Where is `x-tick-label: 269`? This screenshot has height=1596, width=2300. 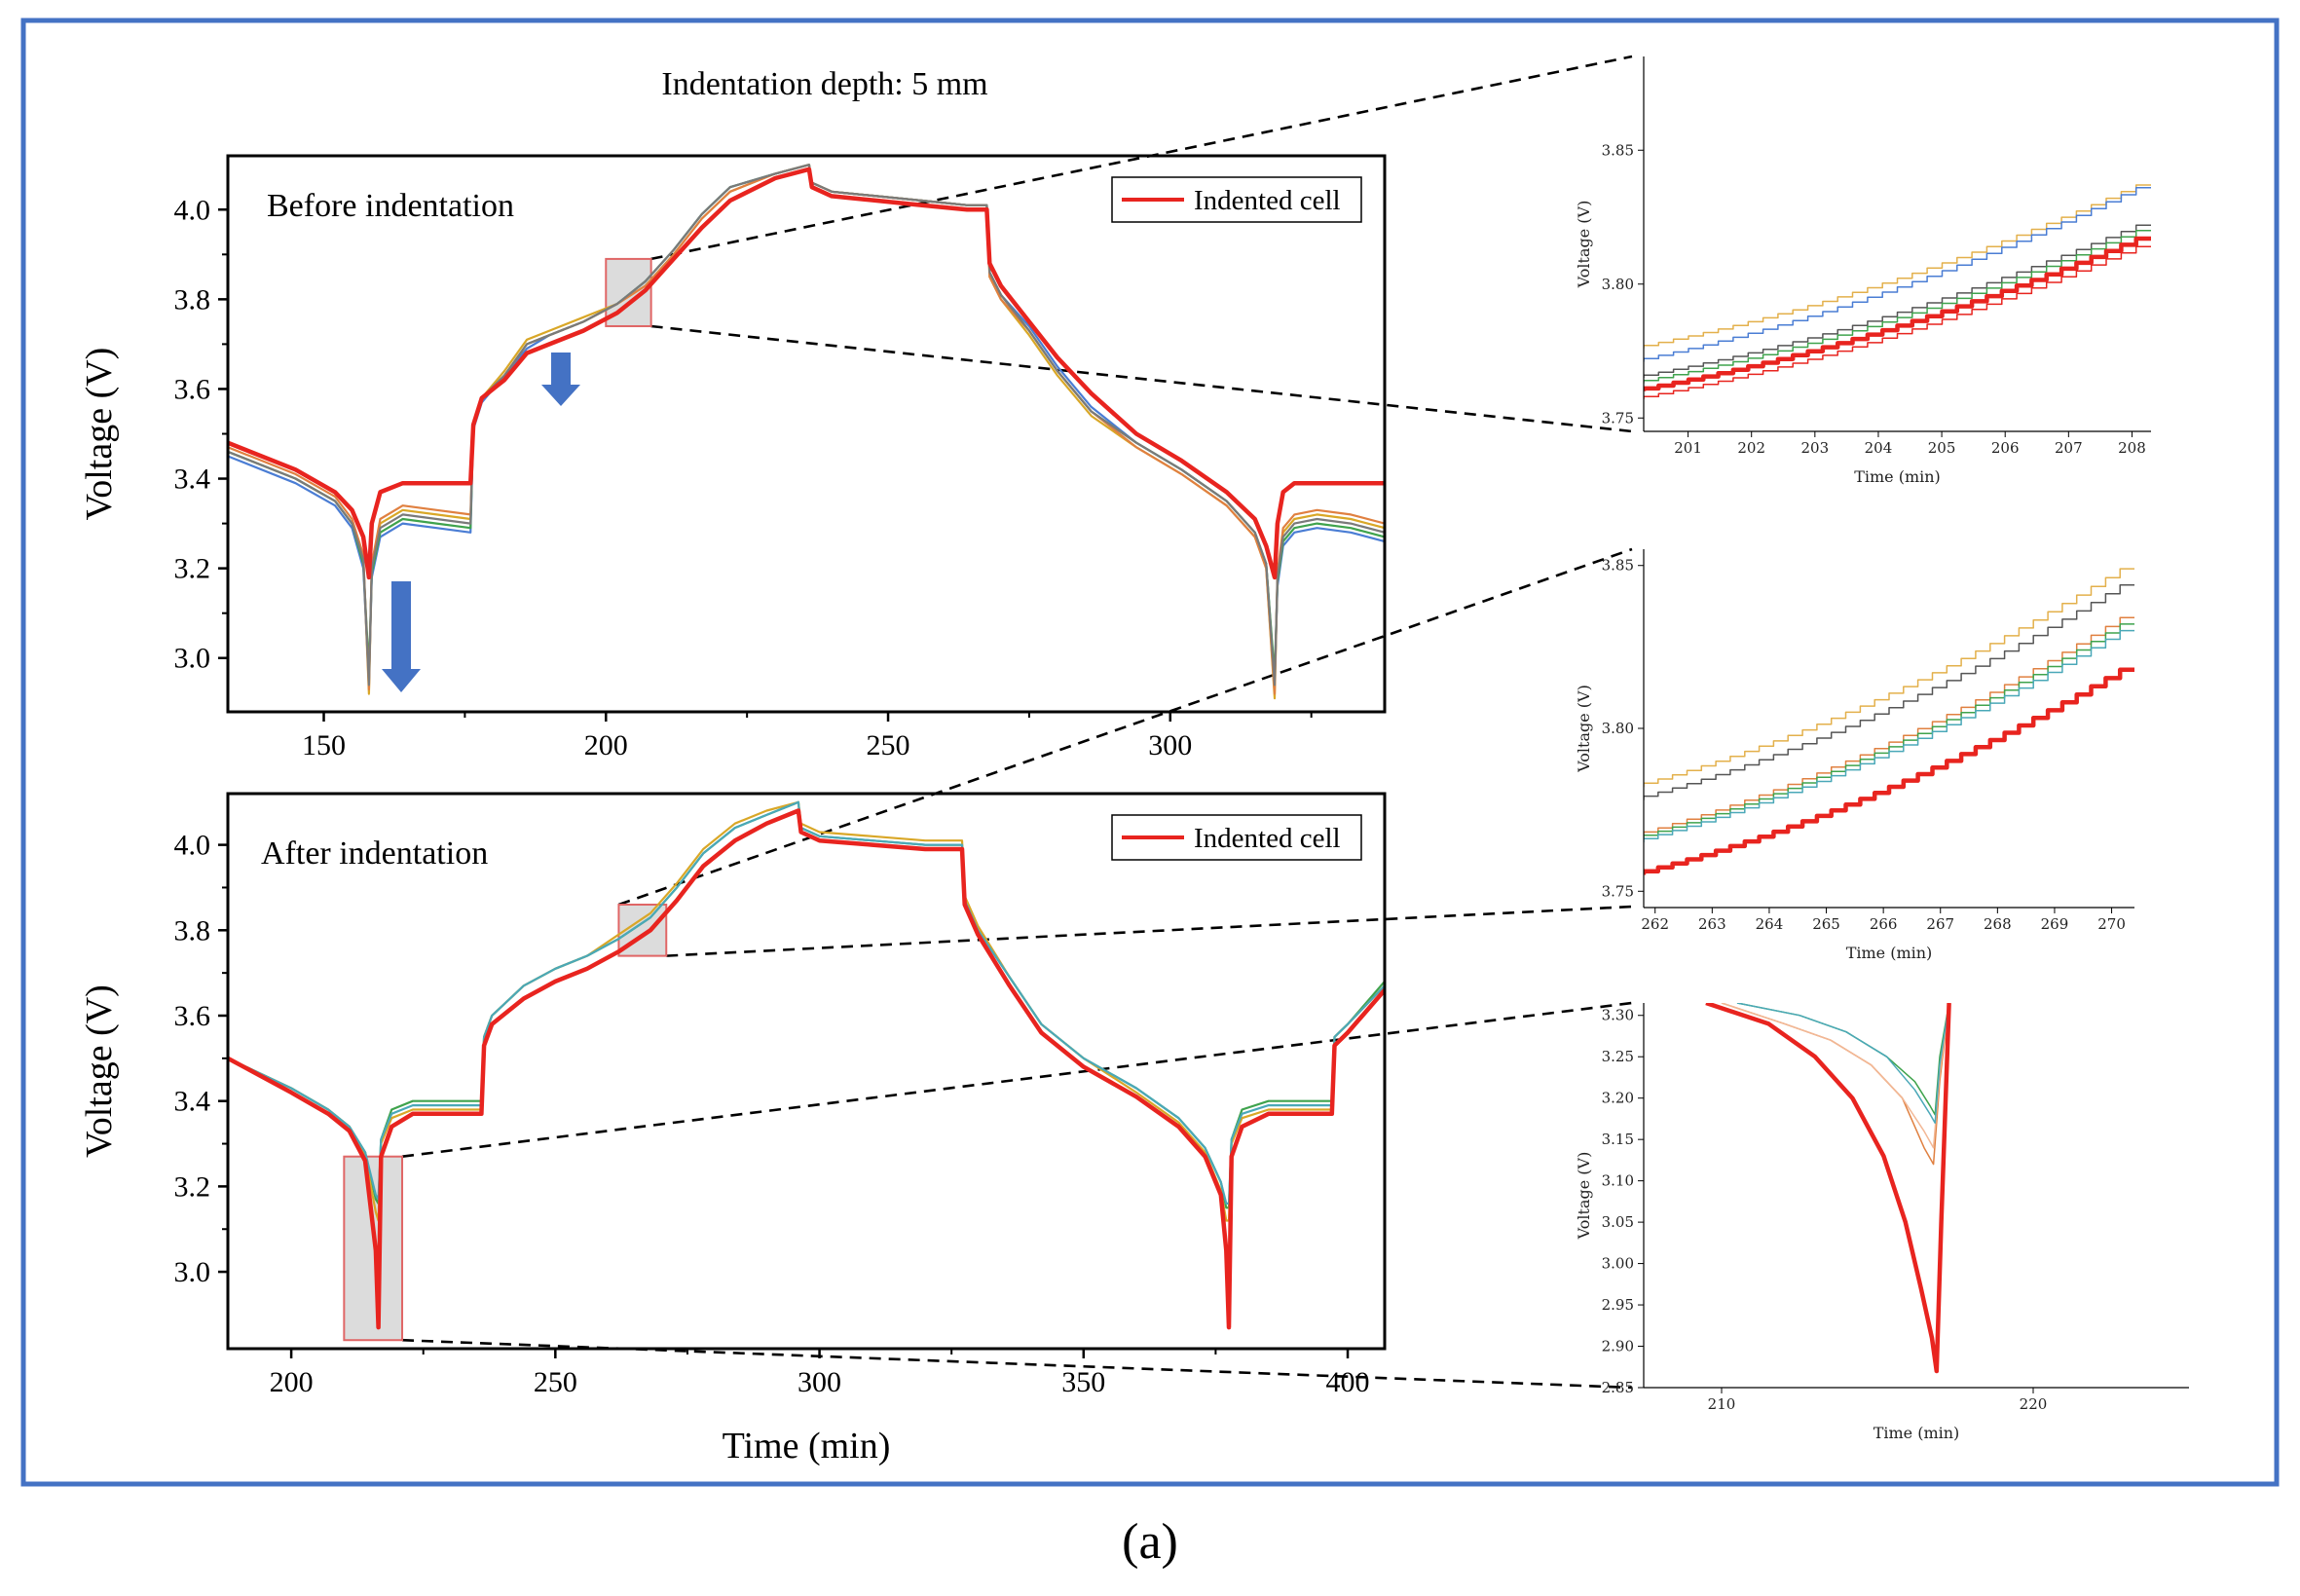 x-tick-label: 269 is located at coordinates (2055, 924).